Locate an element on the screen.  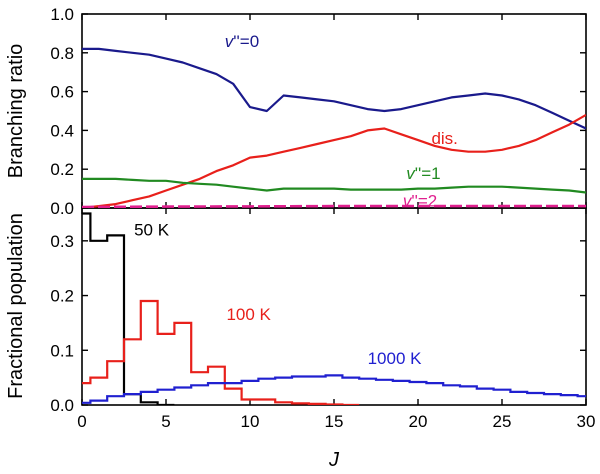
bottom-xtick-label: 10 is located at coordinates (250, 421).